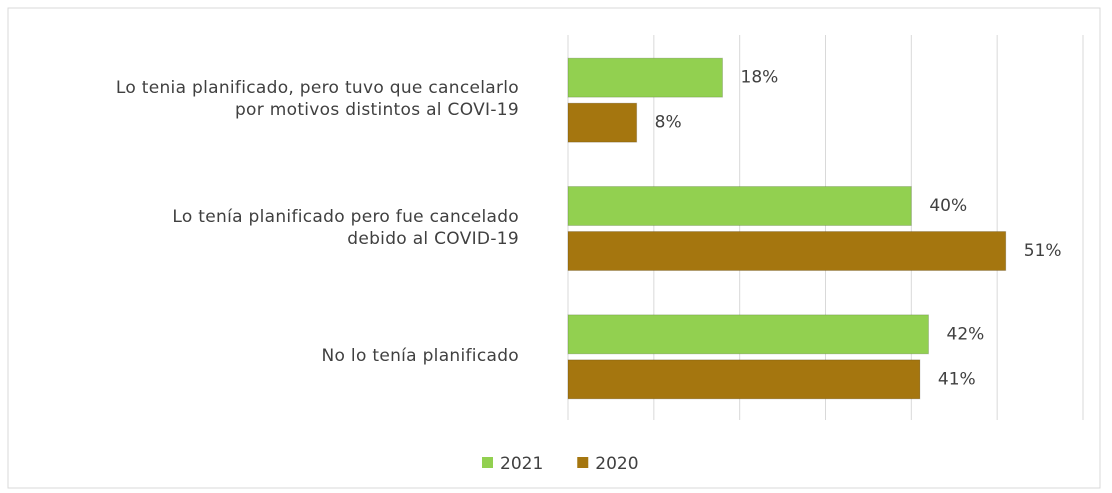 This screenshot has width=1112, height=493. What do you see at coordinates (760, 78) in the screenshot?
I see `data-label: 18%` at bounding box center [760, 78].